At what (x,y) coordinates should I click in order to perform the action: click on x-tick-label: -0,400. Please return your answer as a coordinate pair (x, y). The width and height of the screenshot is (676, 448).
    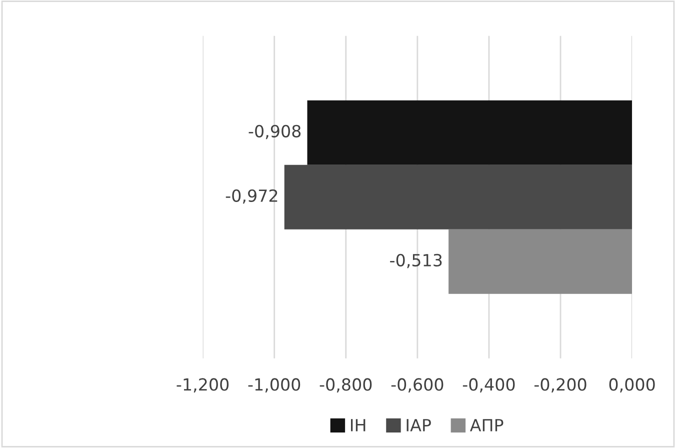
    Looking at the image, I should click on (488, 385).